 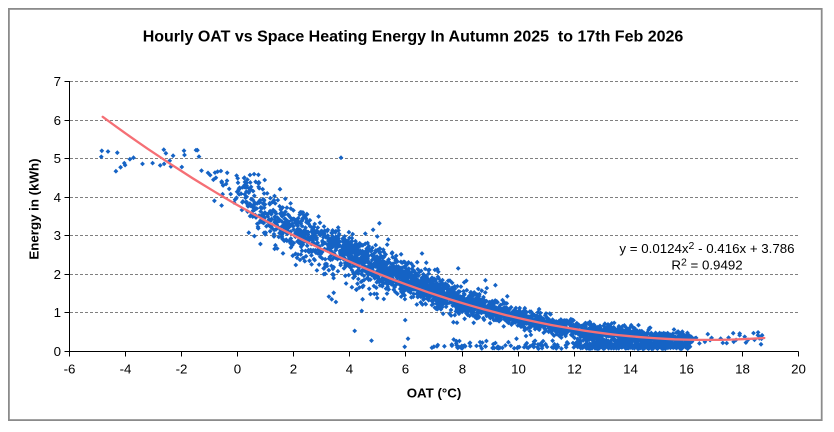 I want to click on svg-text: -6, so click(x=70, y=369).